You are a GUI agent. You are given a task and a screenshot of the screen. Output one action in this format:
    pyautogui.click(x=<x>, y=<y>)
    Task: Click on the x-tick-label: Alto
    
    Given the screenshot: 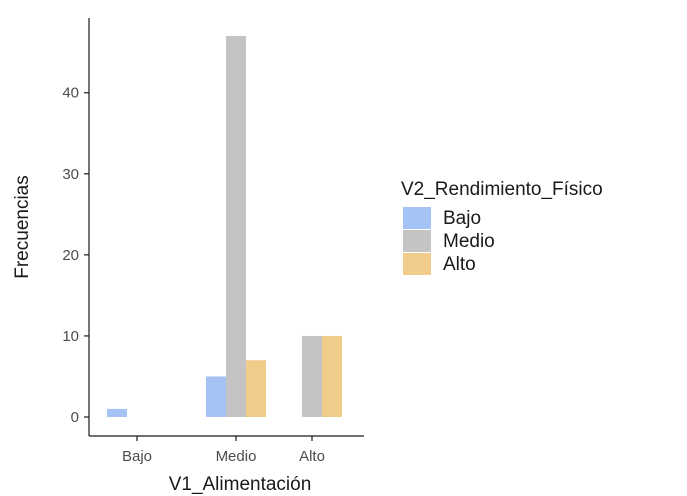 What is the action you would take?
    pyautogui.click(x=312, y=456)
    